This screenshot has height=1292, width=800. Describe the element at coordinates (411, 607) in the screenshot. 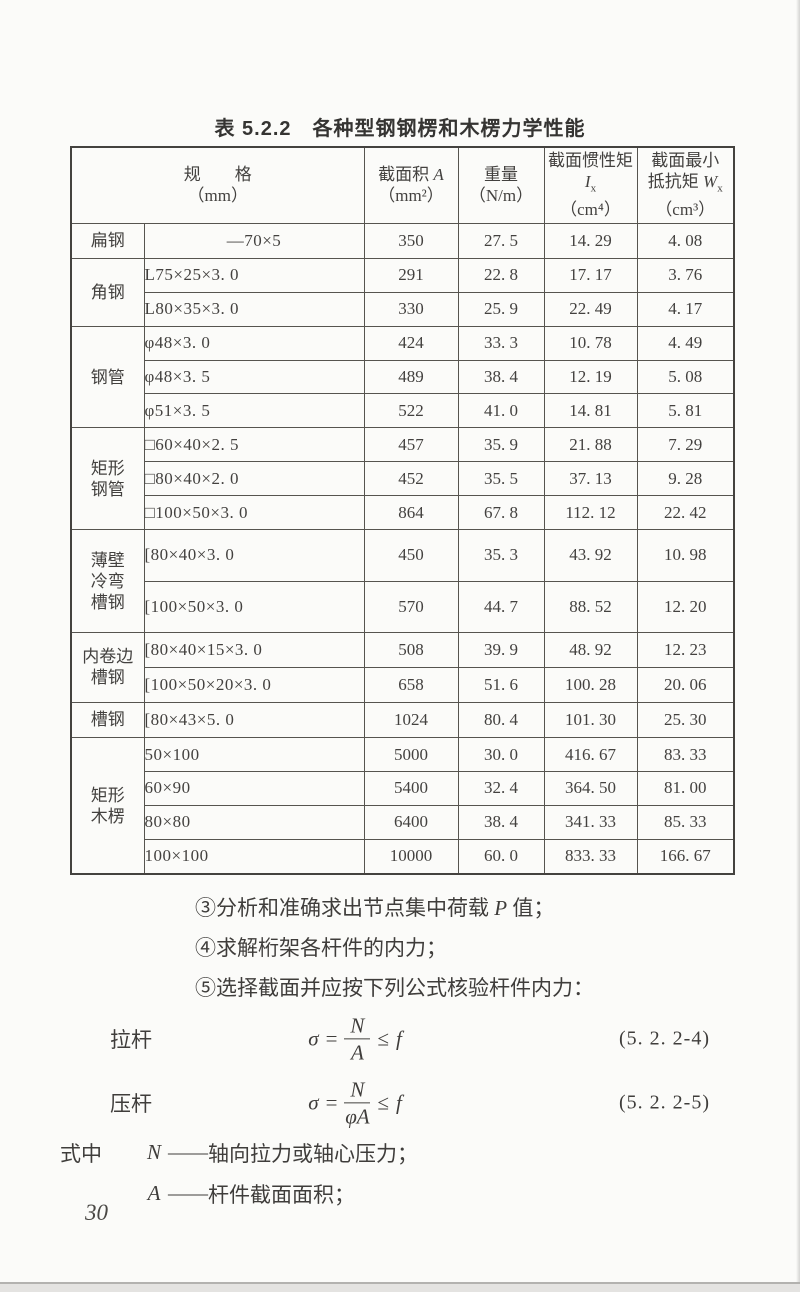

I see `value-cell: 570` at that location.